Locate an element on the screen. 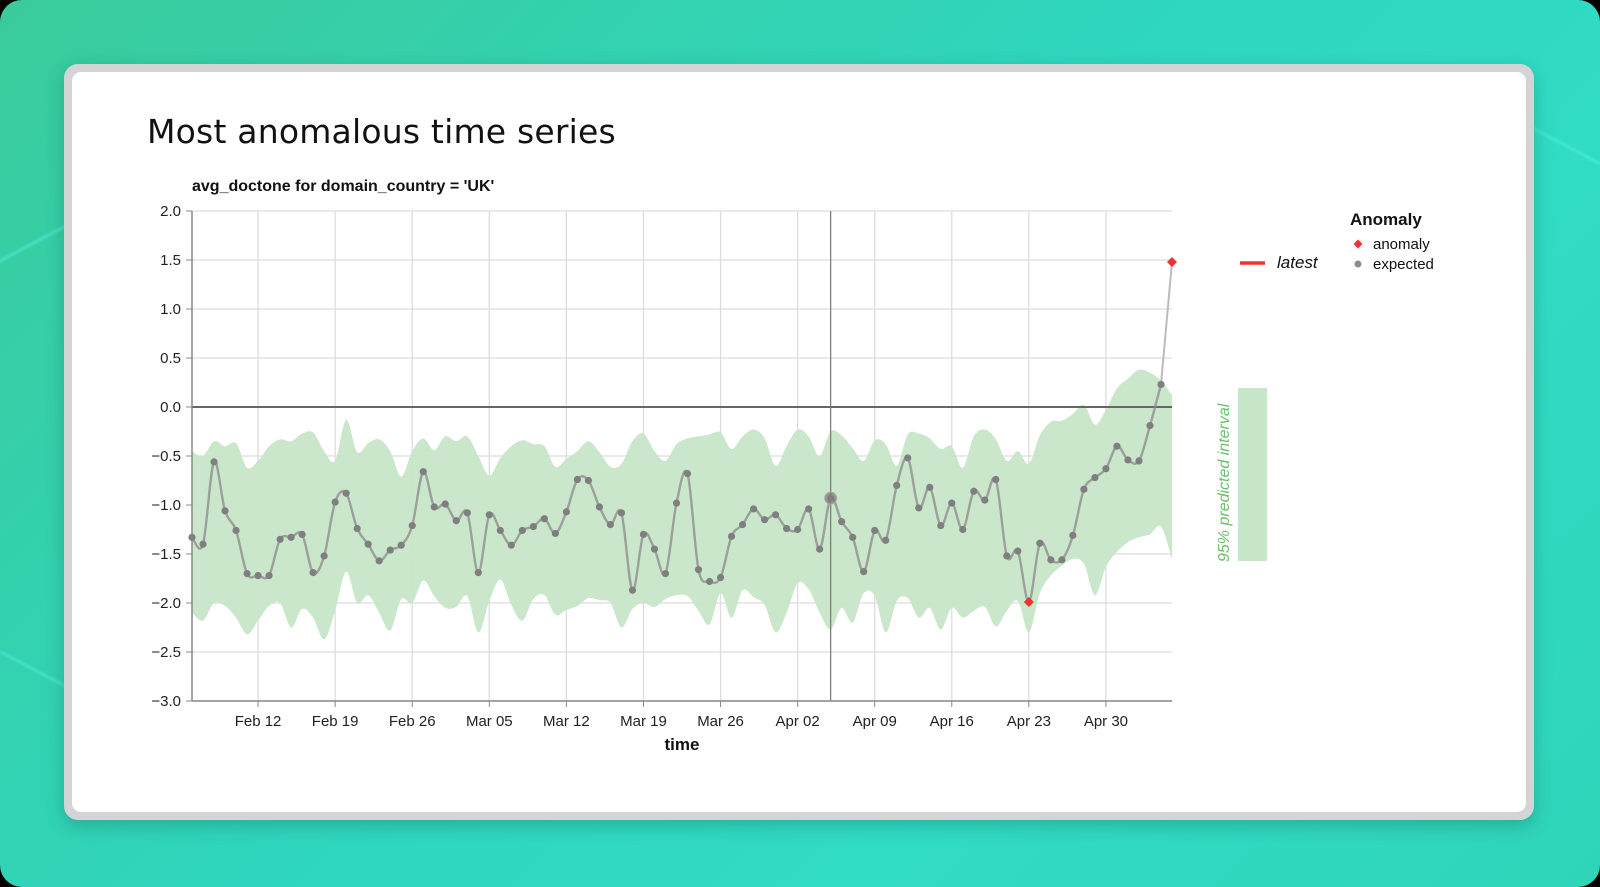 The image size is (1600, 887). y-tick-label: 2.0 is located at coordinates (170, 211).